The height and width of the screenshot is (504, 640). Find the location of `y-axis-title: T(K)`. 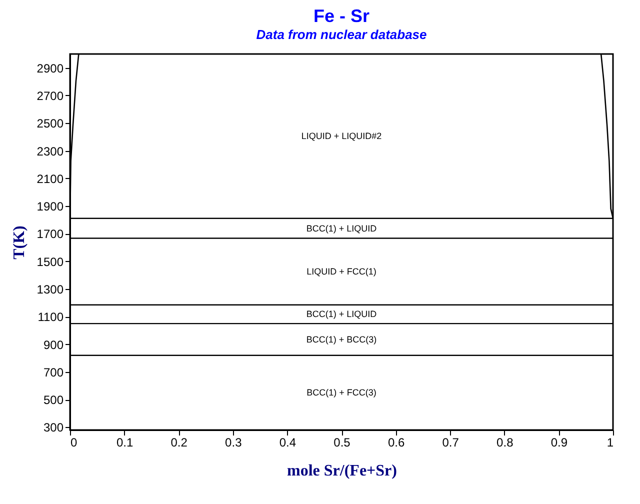

y-axis-title: T(K) is located at coordinates (19, 243).